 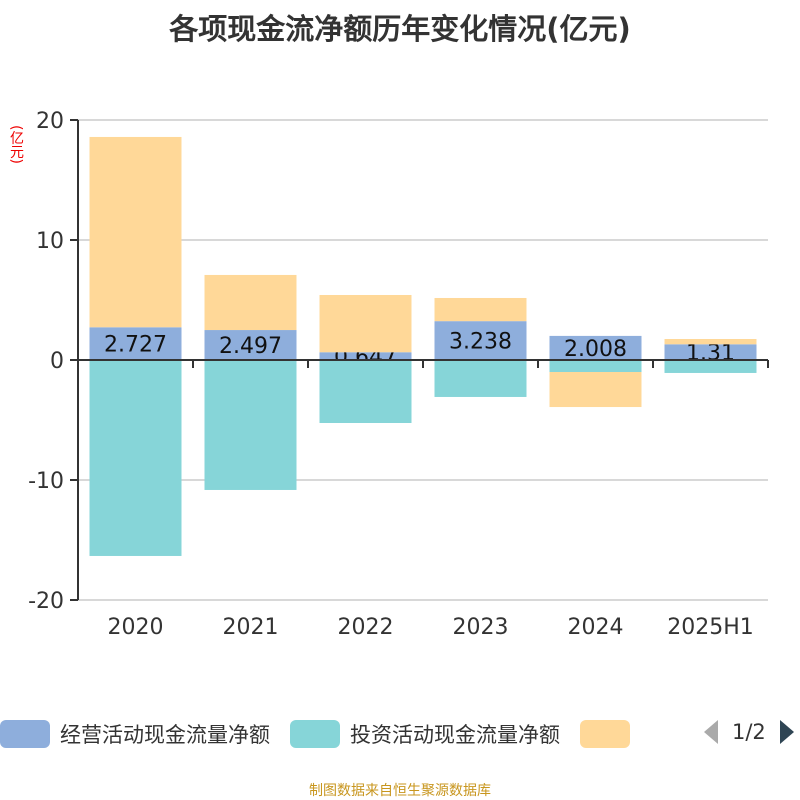 I want to click on y-tick-label: -10, so click(x=46, y=481).